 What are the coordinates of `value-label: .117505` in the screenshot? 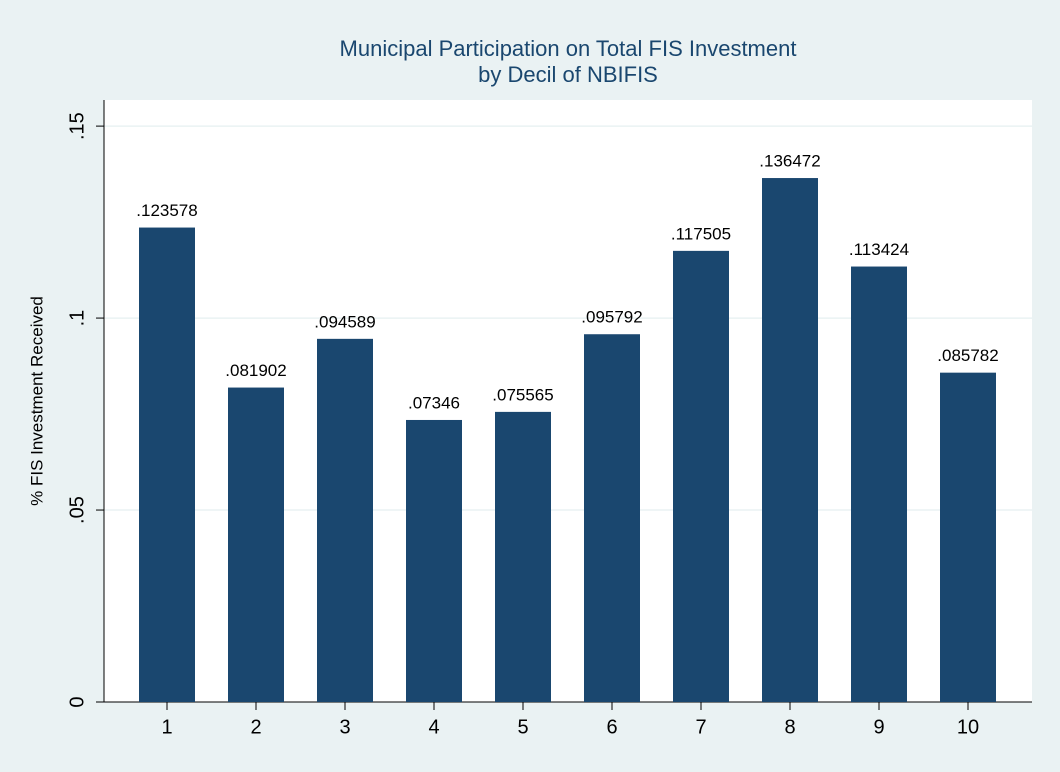 It's located at (701, 233).